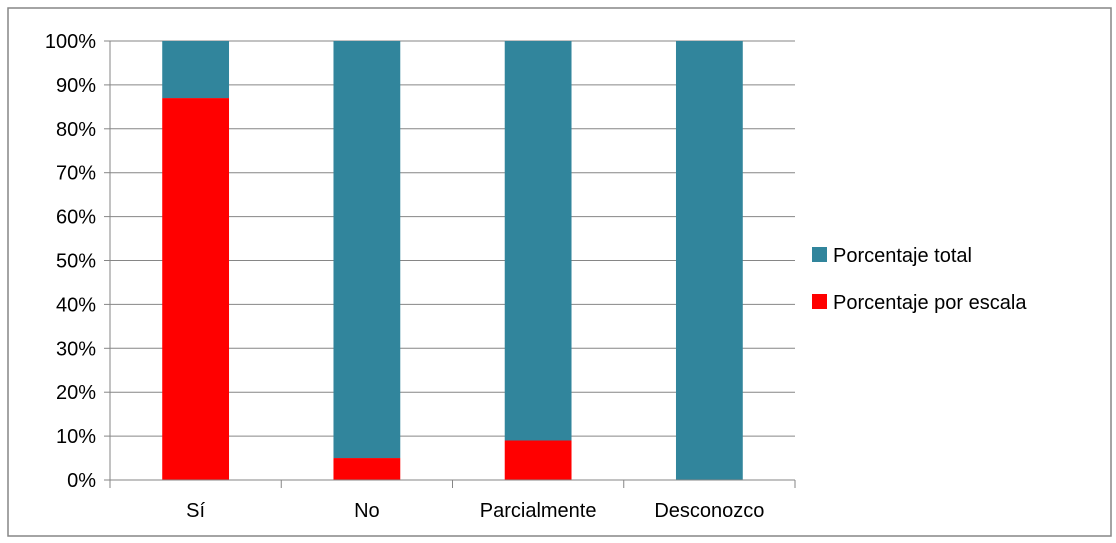 The height and width of the screenshot is (543, 1116). What do you see at coordinates (919, 279) in the screenshot?
I see `legend: Porcentaje total Porcentaje por escala` at bounding box center [919, 279].